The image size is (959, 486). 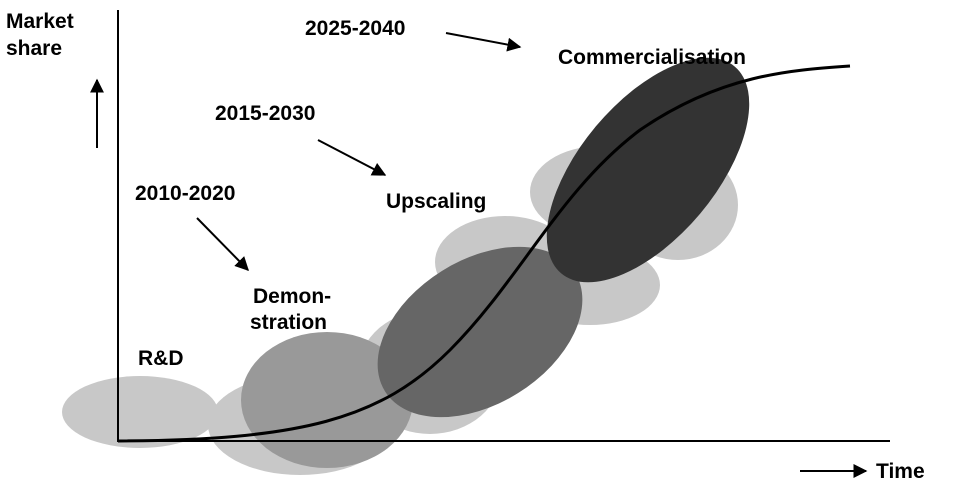 I want to click on period-label: 2010-2020, so click(x=185, y=193).